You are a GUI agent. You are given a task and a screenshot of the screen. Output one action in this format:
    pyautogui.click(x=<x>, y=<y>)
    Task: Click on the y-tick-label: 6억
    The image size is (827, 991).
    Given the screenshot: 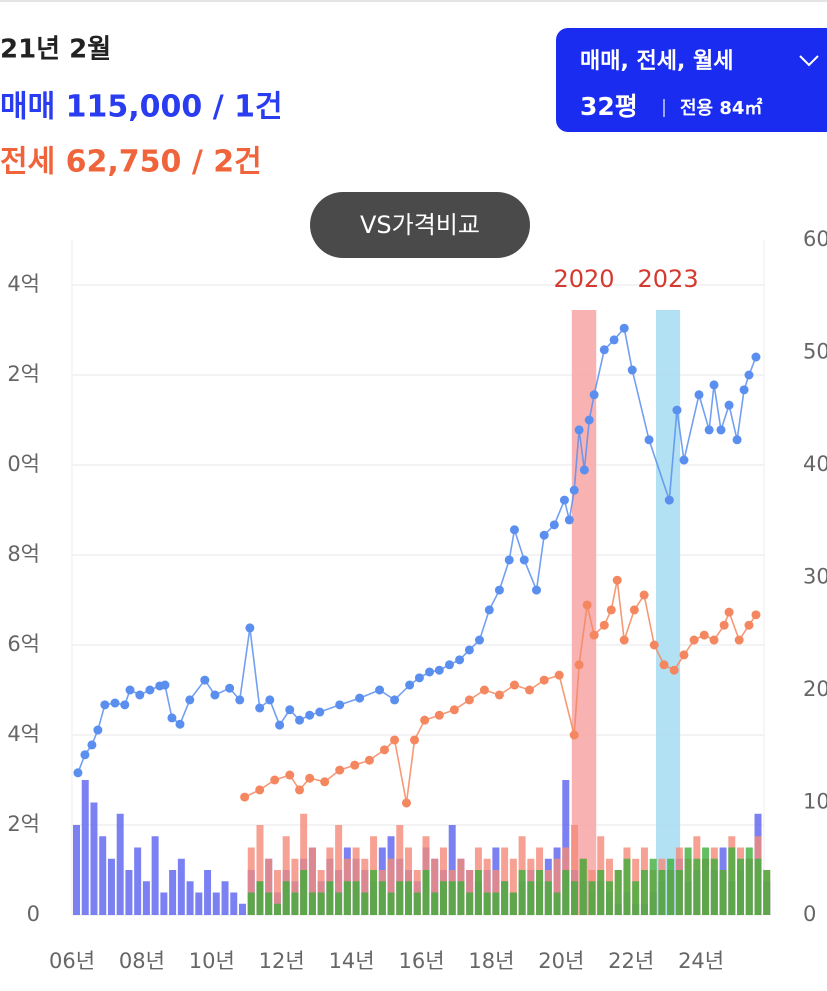 What is the action you would take?
    pyautogui.click(x=23, y=644)
    